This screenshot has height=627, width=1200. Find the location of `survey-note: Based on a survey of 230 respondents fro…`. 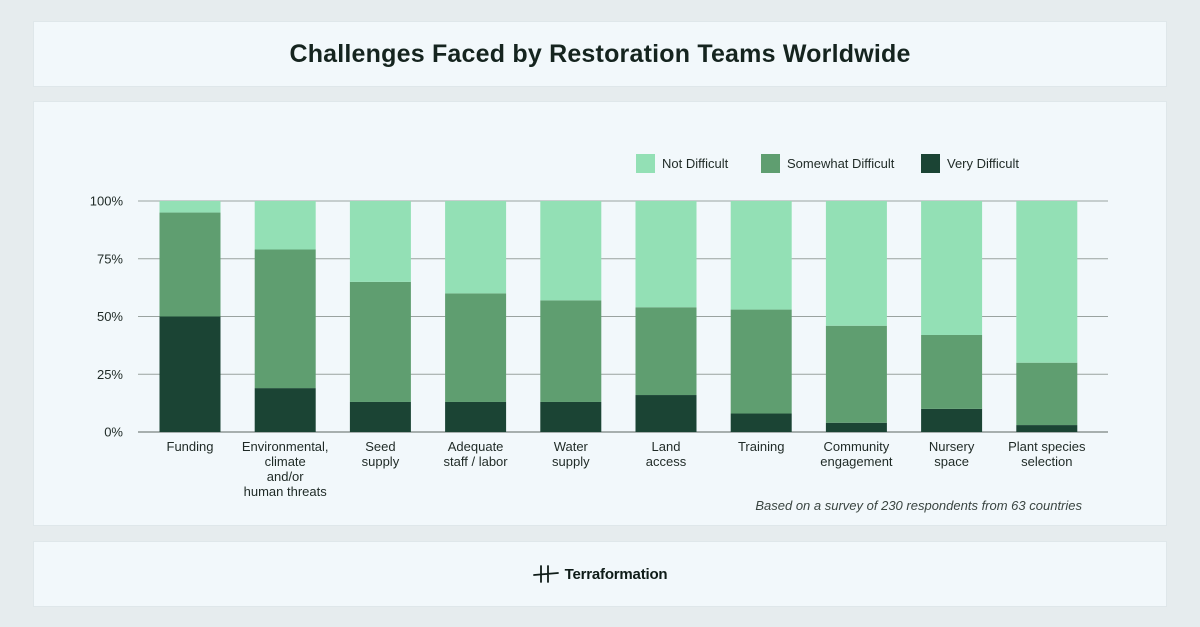

survey-note: Based on a survey of 230 respondents fro… is located at coordinates (918, 505).